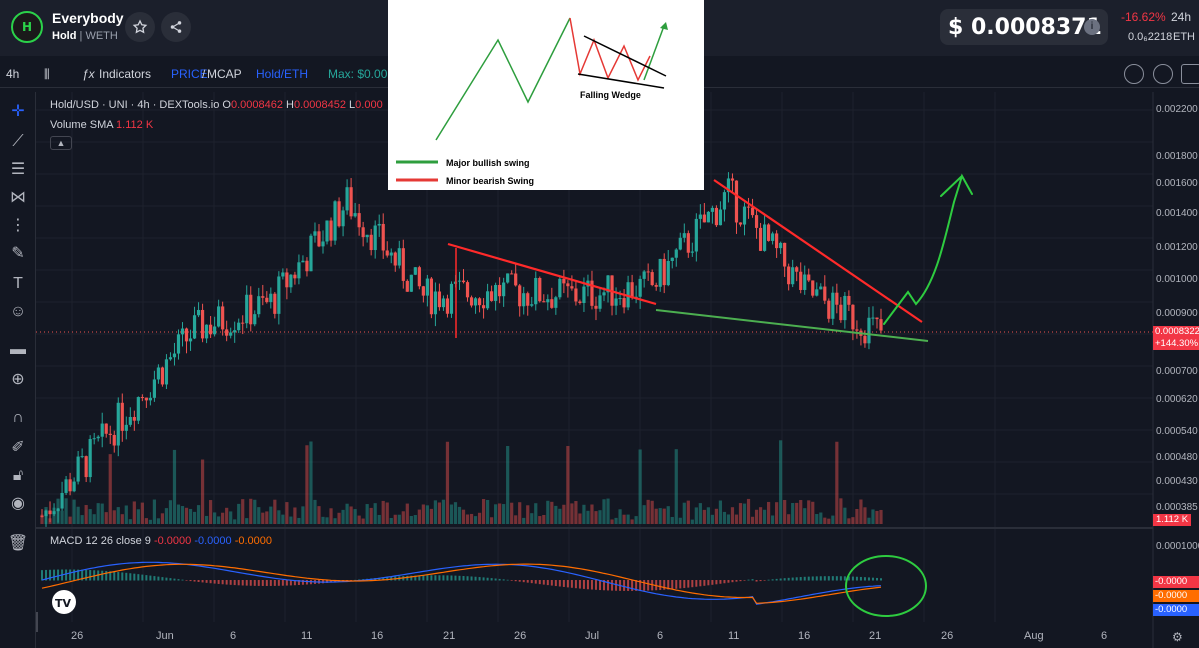 The image size is (1199, 648). What do you see at coordinates (1190, 74) in the screenshot?
I see `screenshot-icon` at bounding box center [1190, 74].